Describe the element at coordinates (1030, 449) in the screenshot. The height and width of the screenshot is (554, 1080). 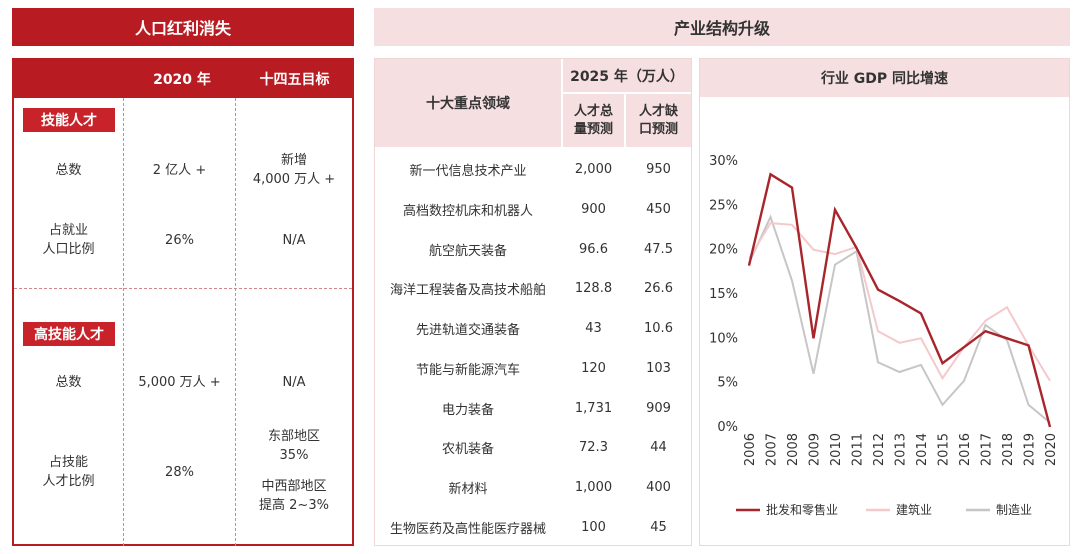
I see `x-tick-label: 2019` at that location.